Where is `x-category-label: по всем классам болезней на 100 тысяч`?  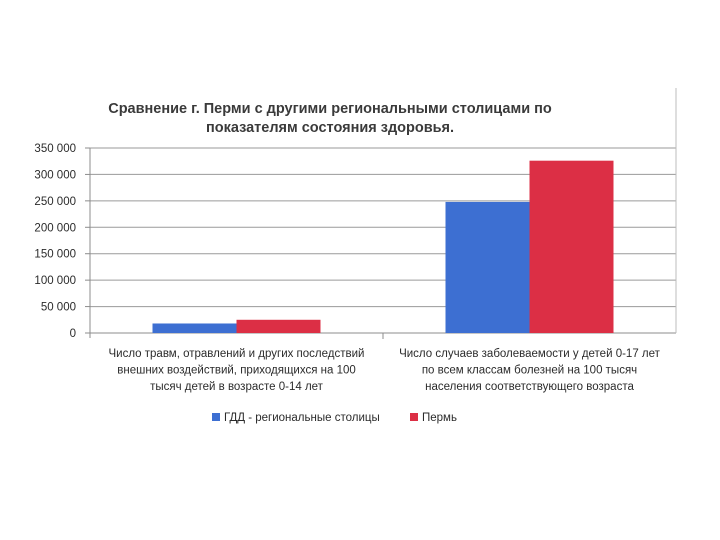 x-category-label: по всем классам болезней на 100 тысяч is located at coordinates (529, 371).